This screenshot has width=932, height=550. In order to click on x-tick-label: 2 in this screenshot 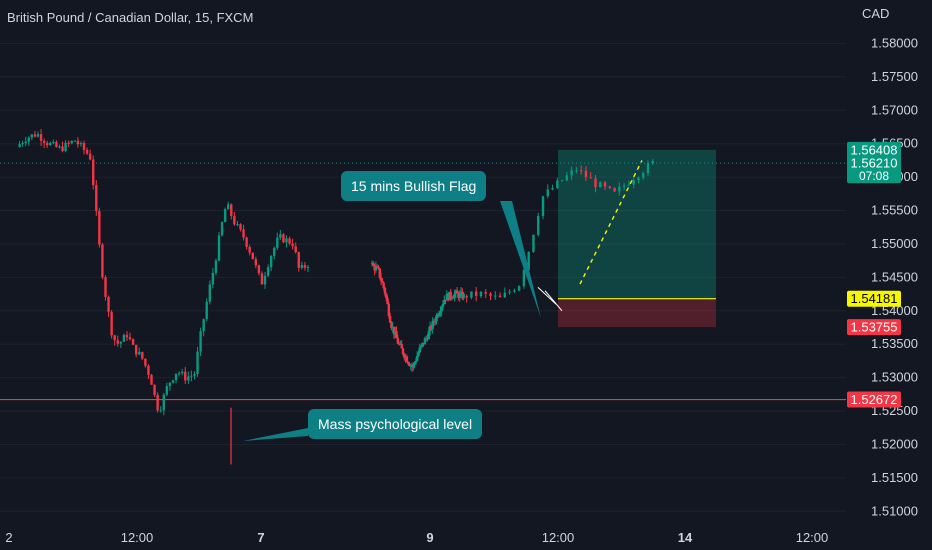, I will do `click(8, 537)`.